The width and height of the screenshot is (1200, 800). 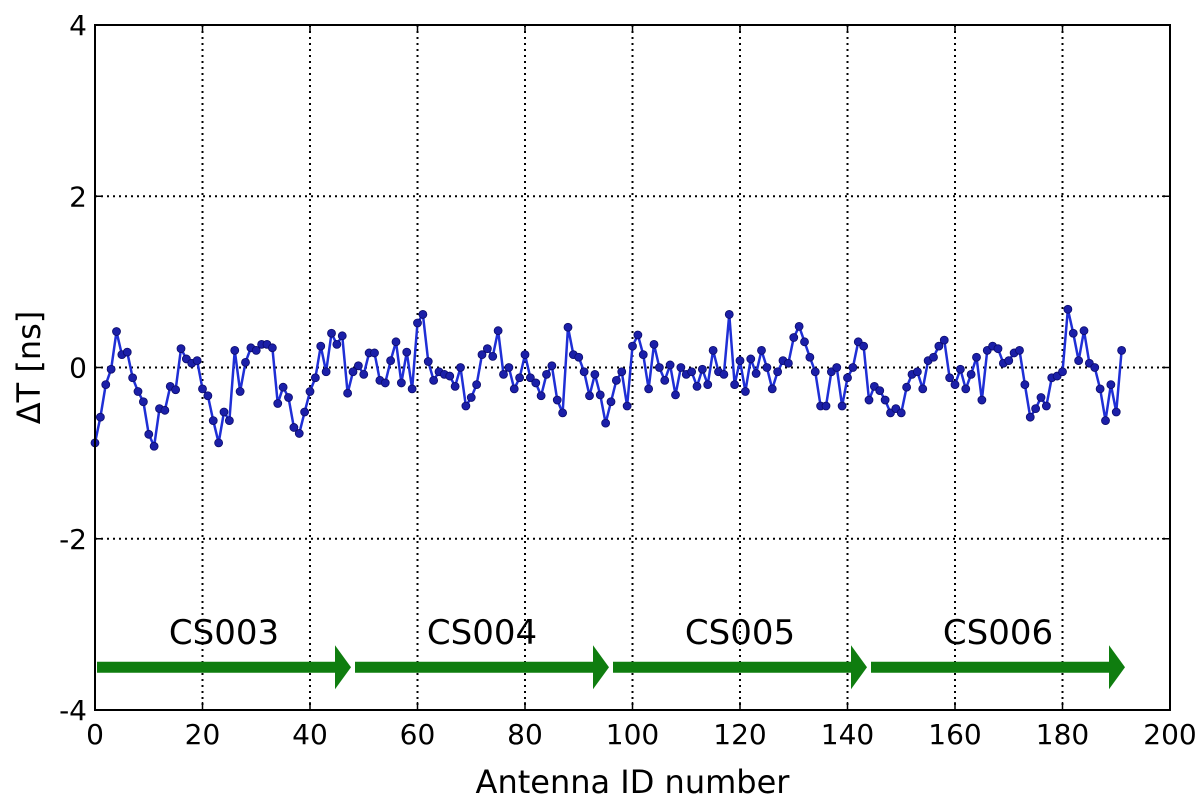 I want to click on x-tick-label: 120, so click(x=739, y=734).